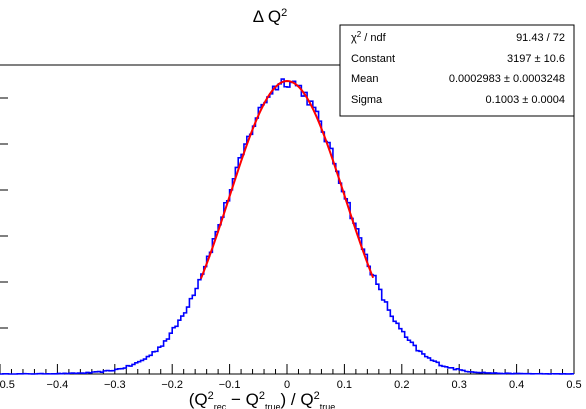 This screenshot has width=586, height=409. What do you see at coordinates (344, 385) in the screenshot?
I see `x-tick-label: 0.1` at bounding box center [344, 385].